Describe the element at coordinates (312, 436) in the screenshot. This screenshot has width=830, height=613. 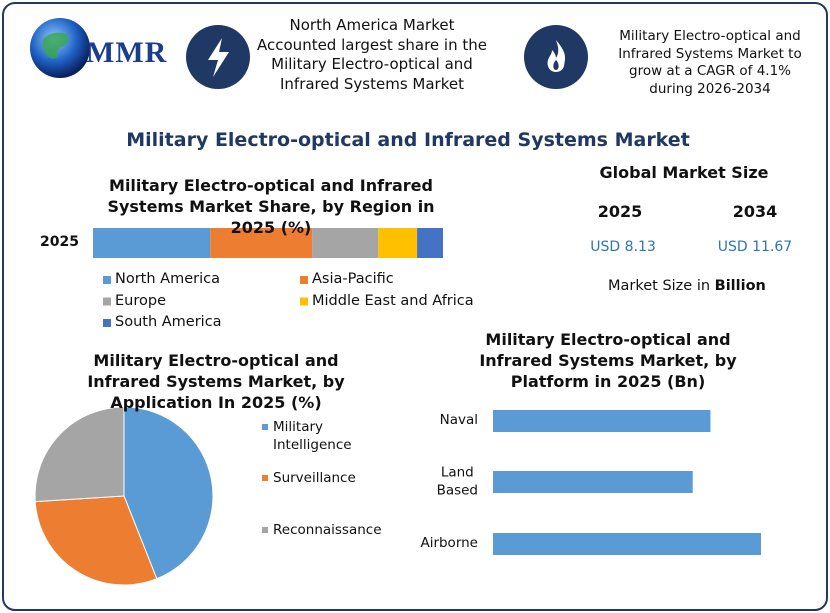
I see `legend-label: Military Intelligence` at that location.